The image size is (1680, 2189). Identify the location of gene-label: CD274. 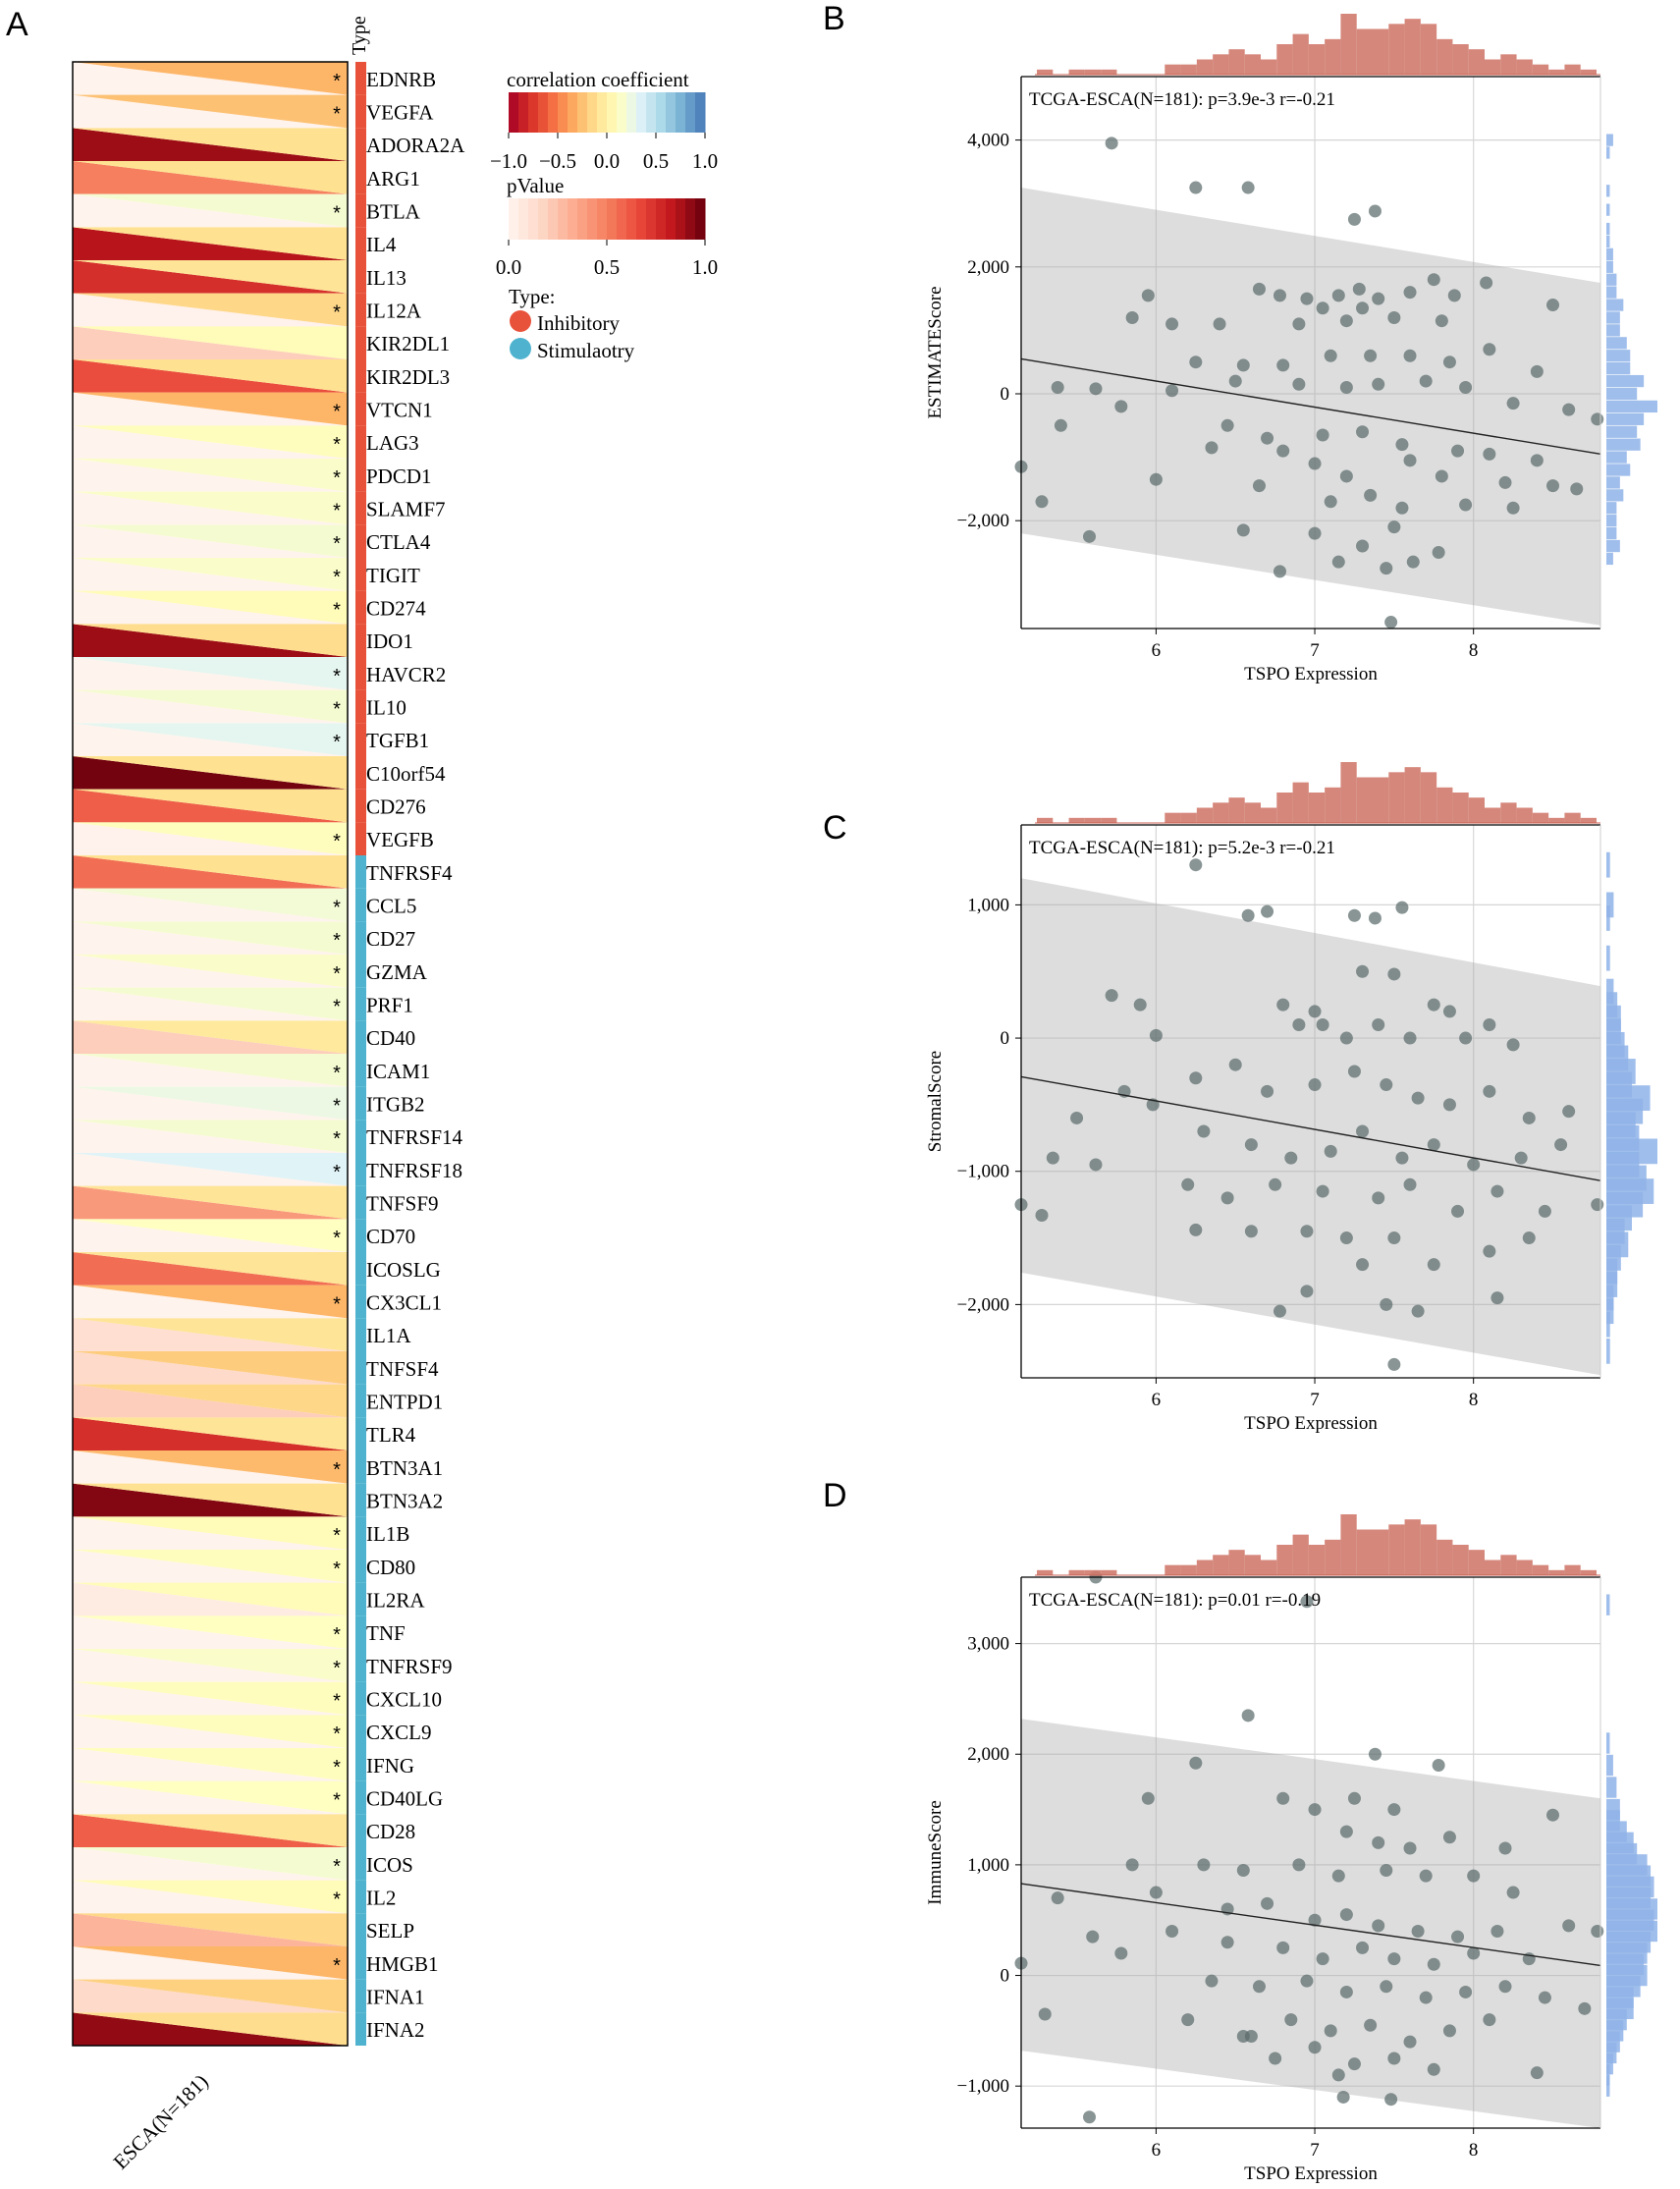
(396, 609).